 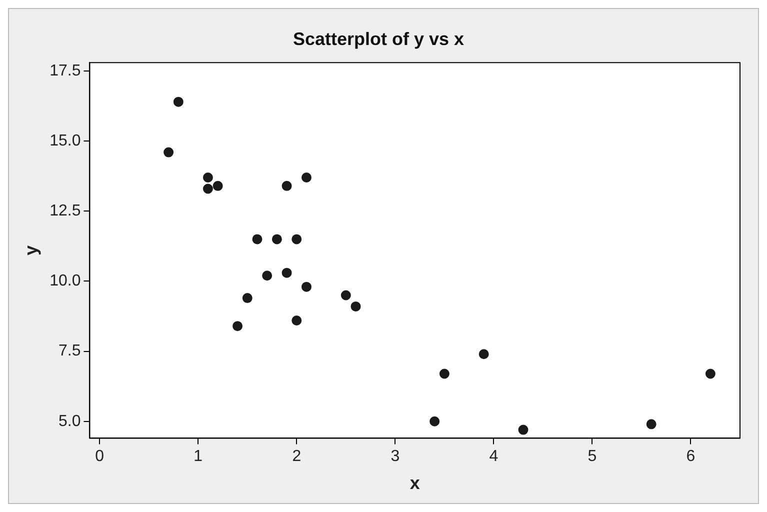 I want to click on x-tick-label: 2, so click(x=297, y=457).